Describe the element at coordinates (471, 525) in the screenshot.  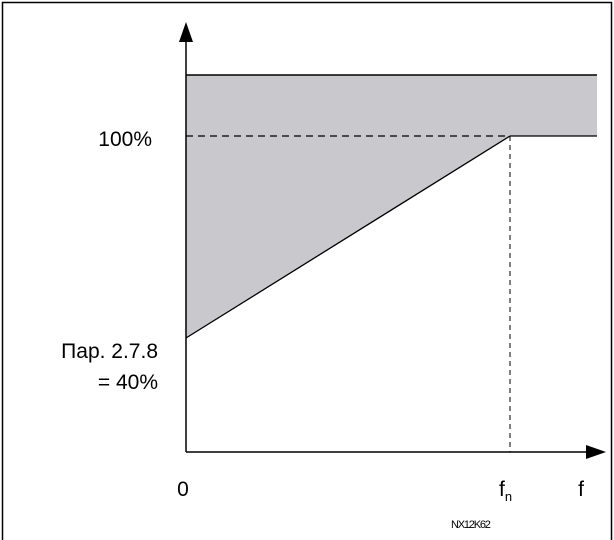
I see `figure-code: NX12K62` at that location.